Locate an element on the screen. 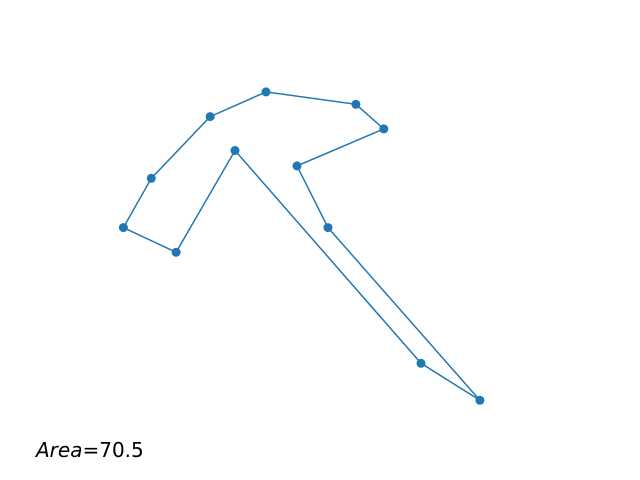 The height and width of the screenshot is (480, 640). area-value: 70.5 is located at coordinates (121, 450).